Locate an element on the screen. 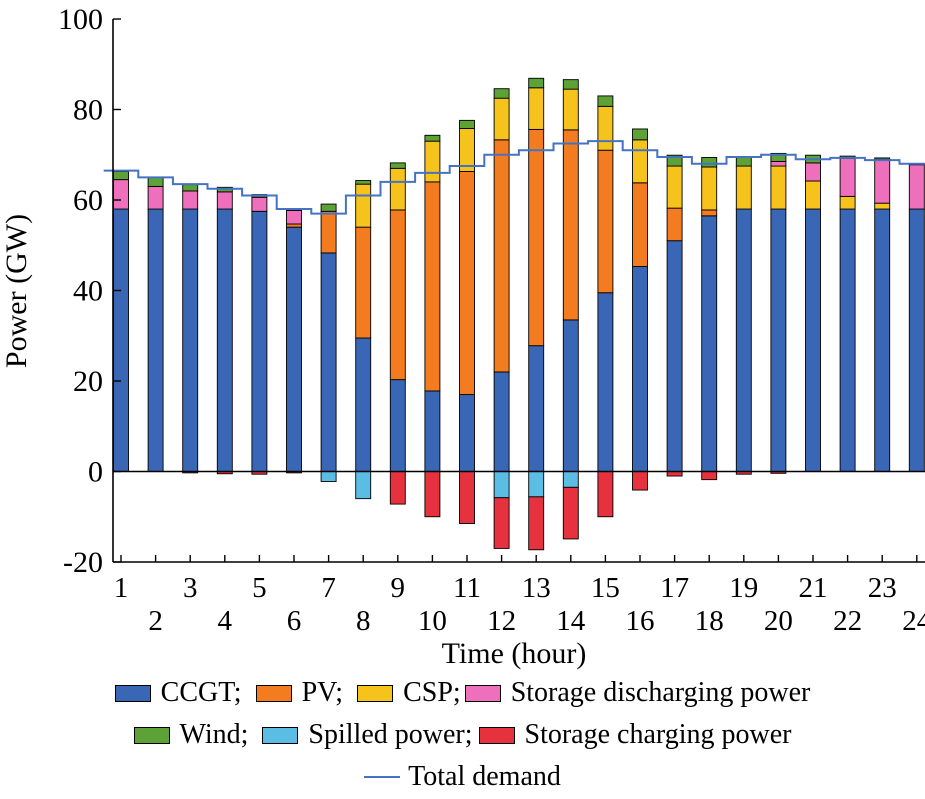 The width and height of the screenshot is (925, 799). legend-item-pv: PV; is located at coordinates (299, 693).